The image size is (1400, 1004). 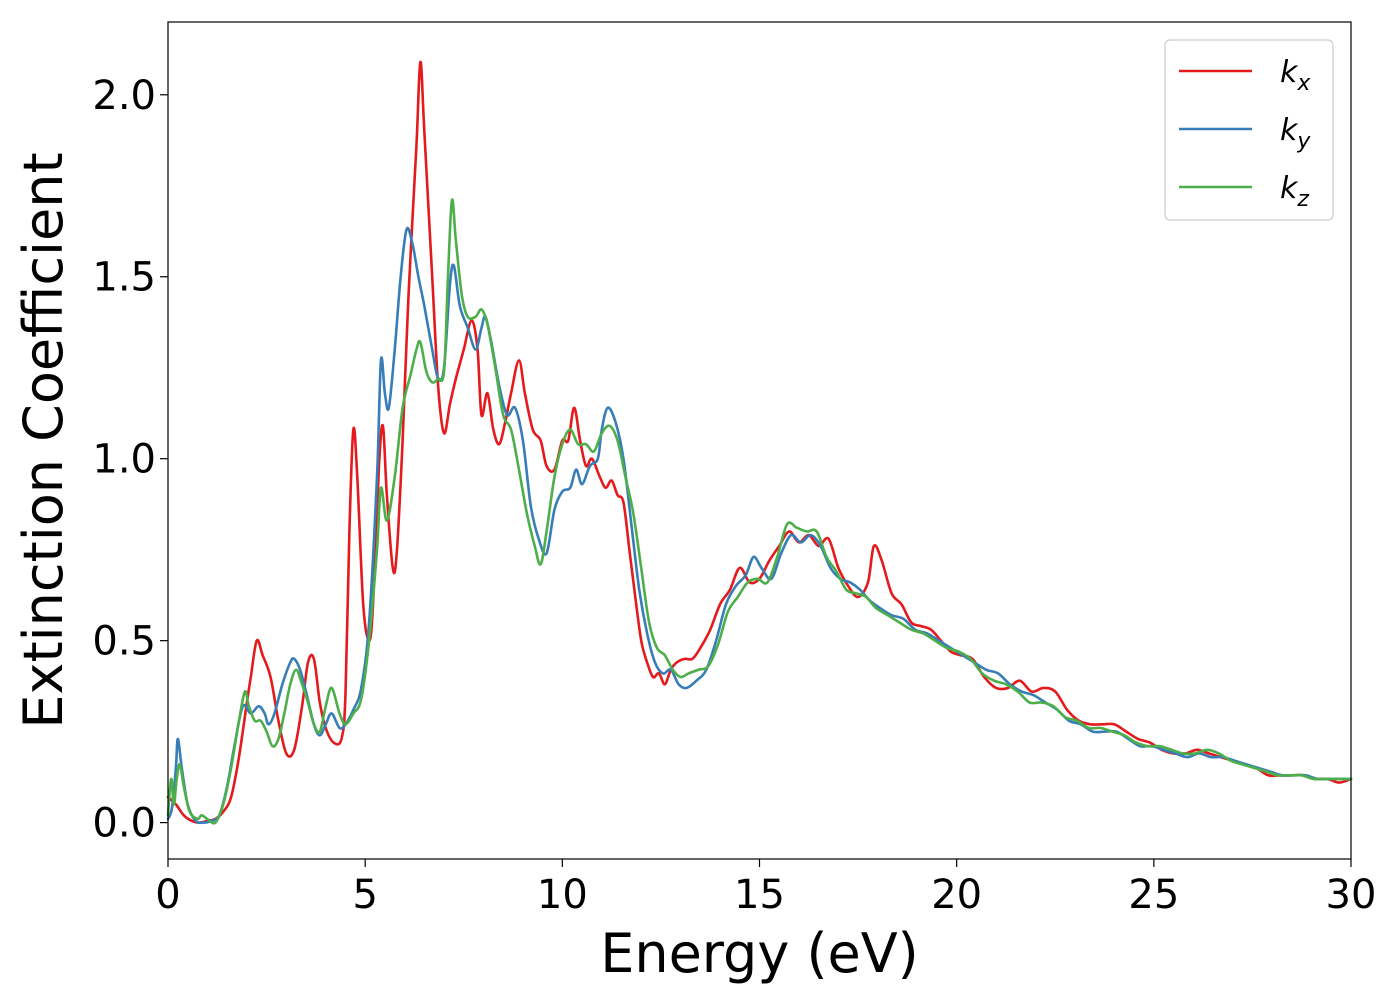 I want to click on legend-label-kx: kx, so click(x=1295, y=75).